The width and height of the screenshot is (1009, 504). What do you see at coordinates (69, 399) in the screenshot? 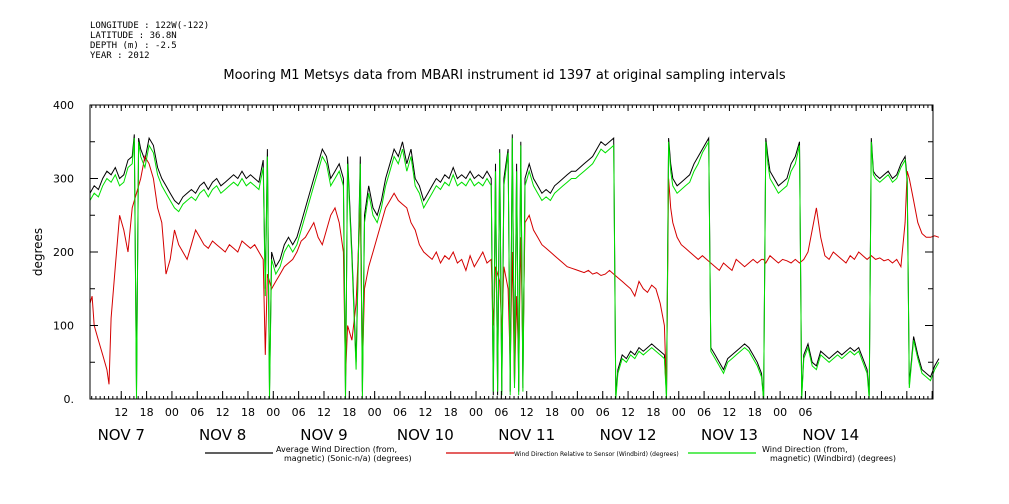
I see `y-tick-label: 0.` at bounding box center [69, 399].